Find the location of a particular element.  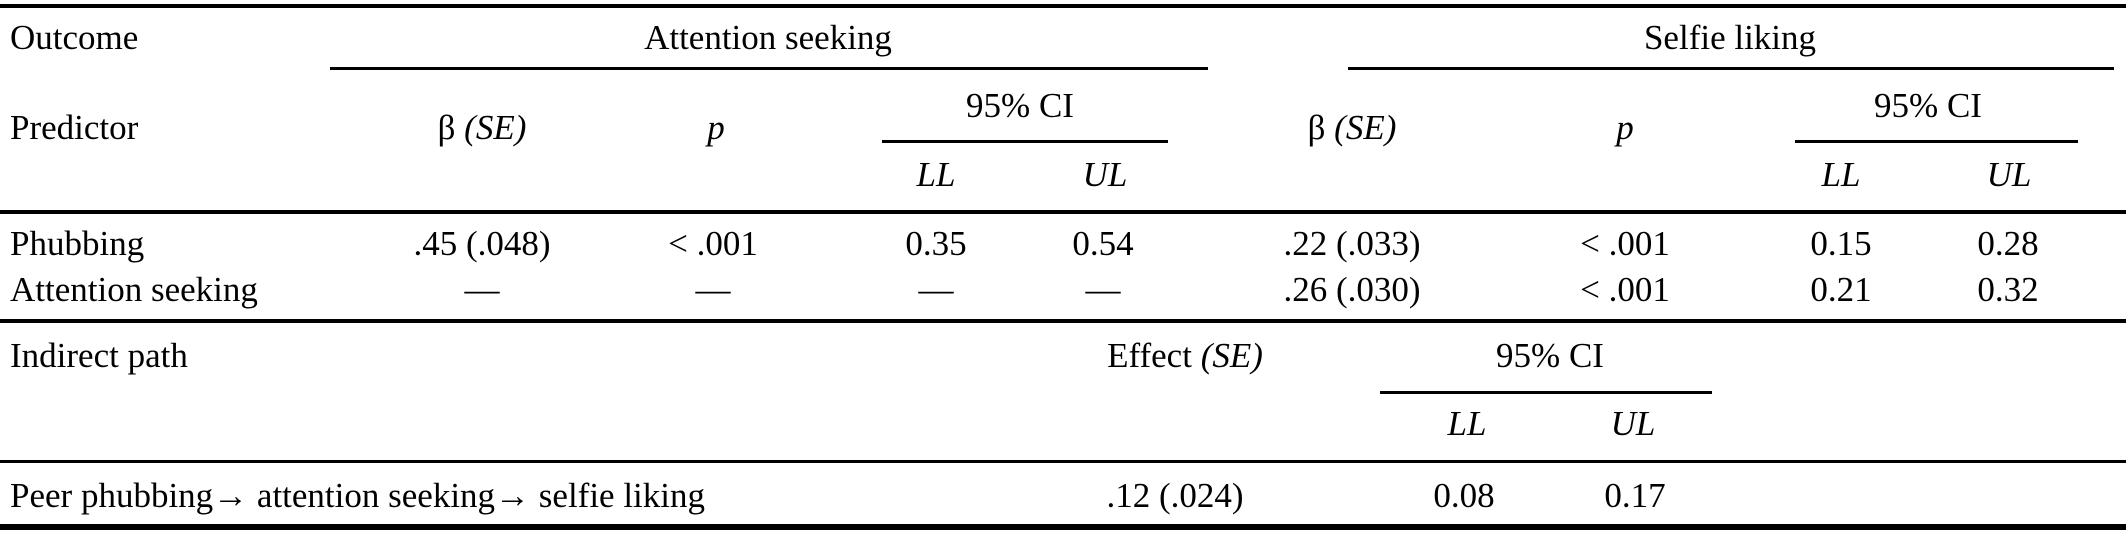

ci-header-attention: 95% CI is located at coordinates (1020, 105).